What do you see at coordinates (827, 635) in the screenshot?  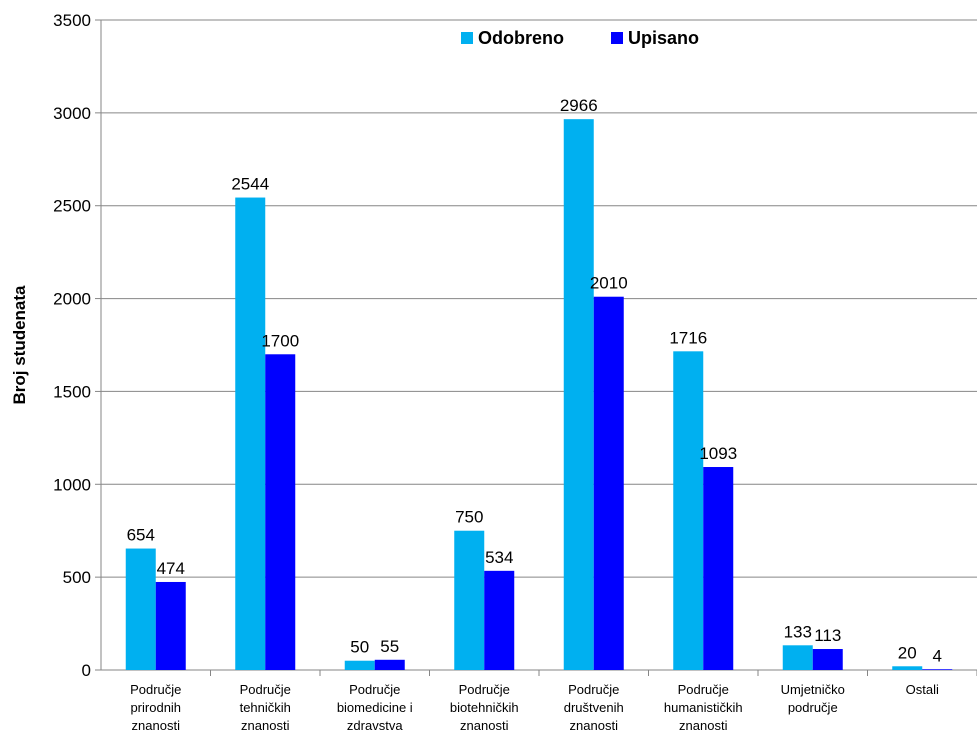 I see `data-label: 113` at bounding box center [827, 635].